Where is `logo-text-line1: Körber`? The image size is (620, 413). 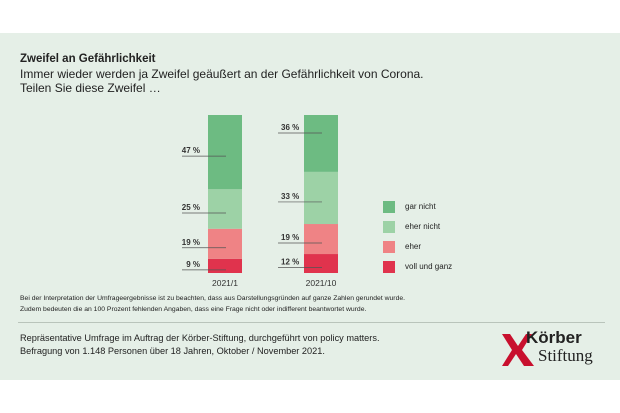 logo-text-line1: Körber is located at coordinates (554, 337).